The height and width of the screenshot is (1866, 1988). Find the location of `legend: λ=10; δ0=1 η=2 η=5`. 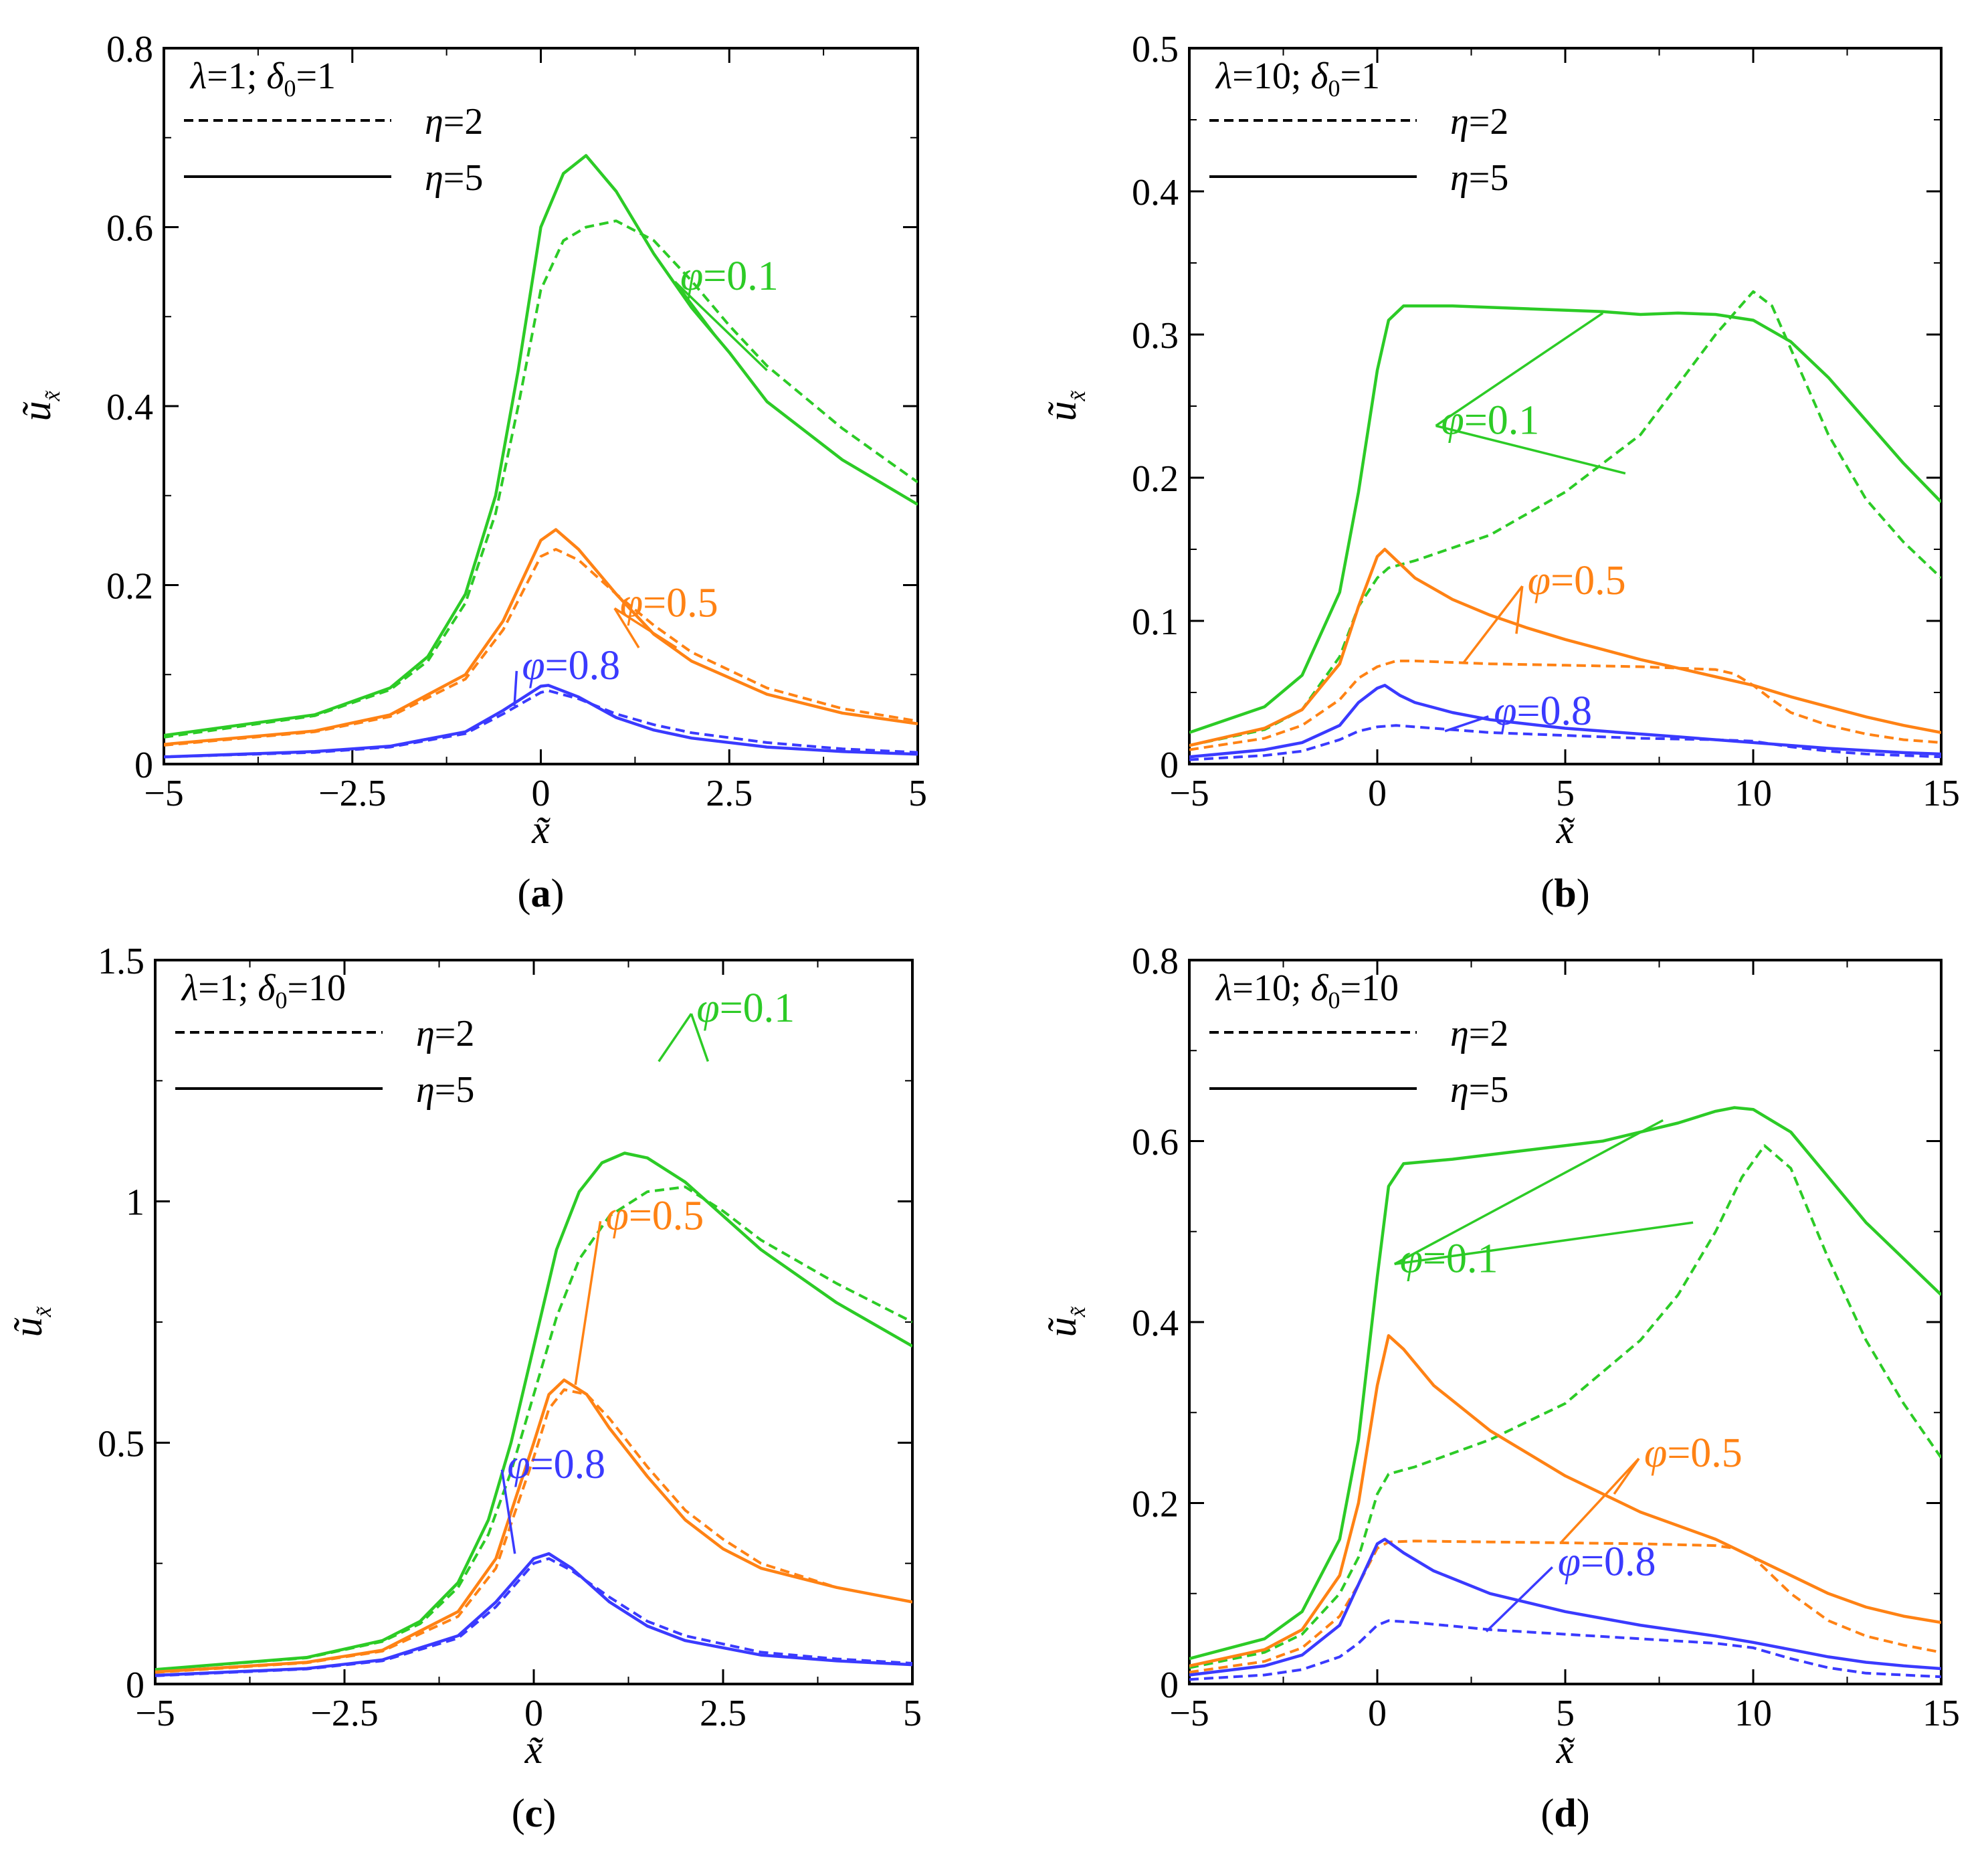

legend: λ=10; δ0=1 η=2 η=5 is located at coordinates (1358, 127).